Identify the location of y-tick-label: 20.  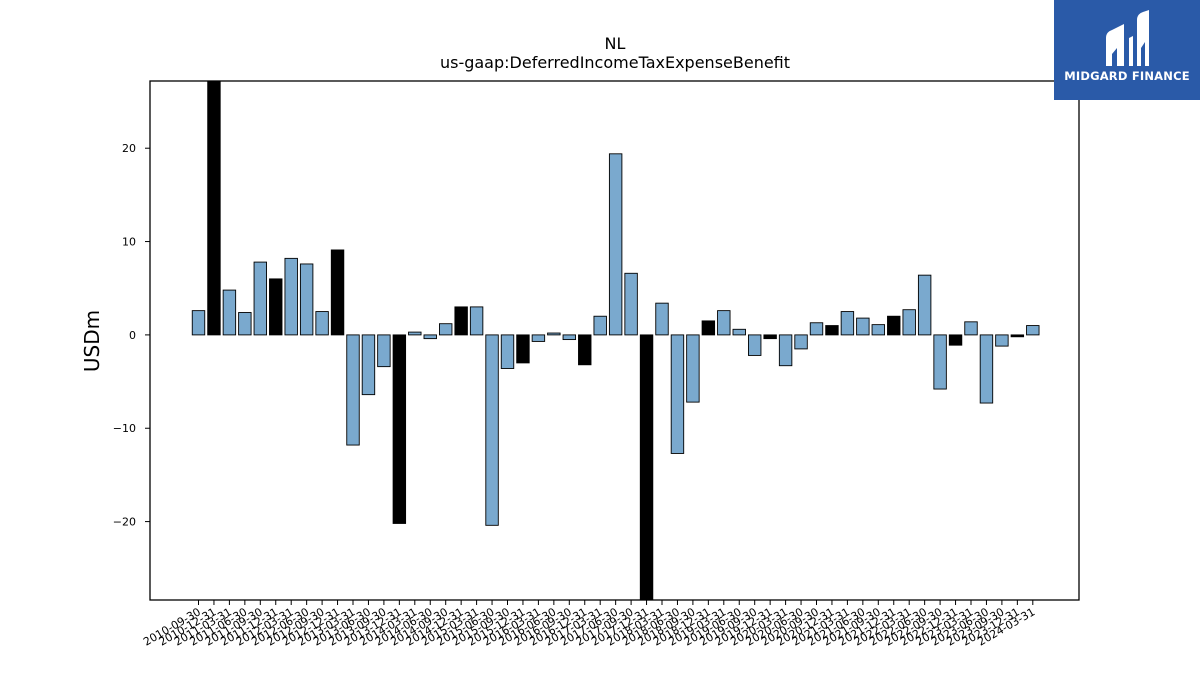
(129, 148).